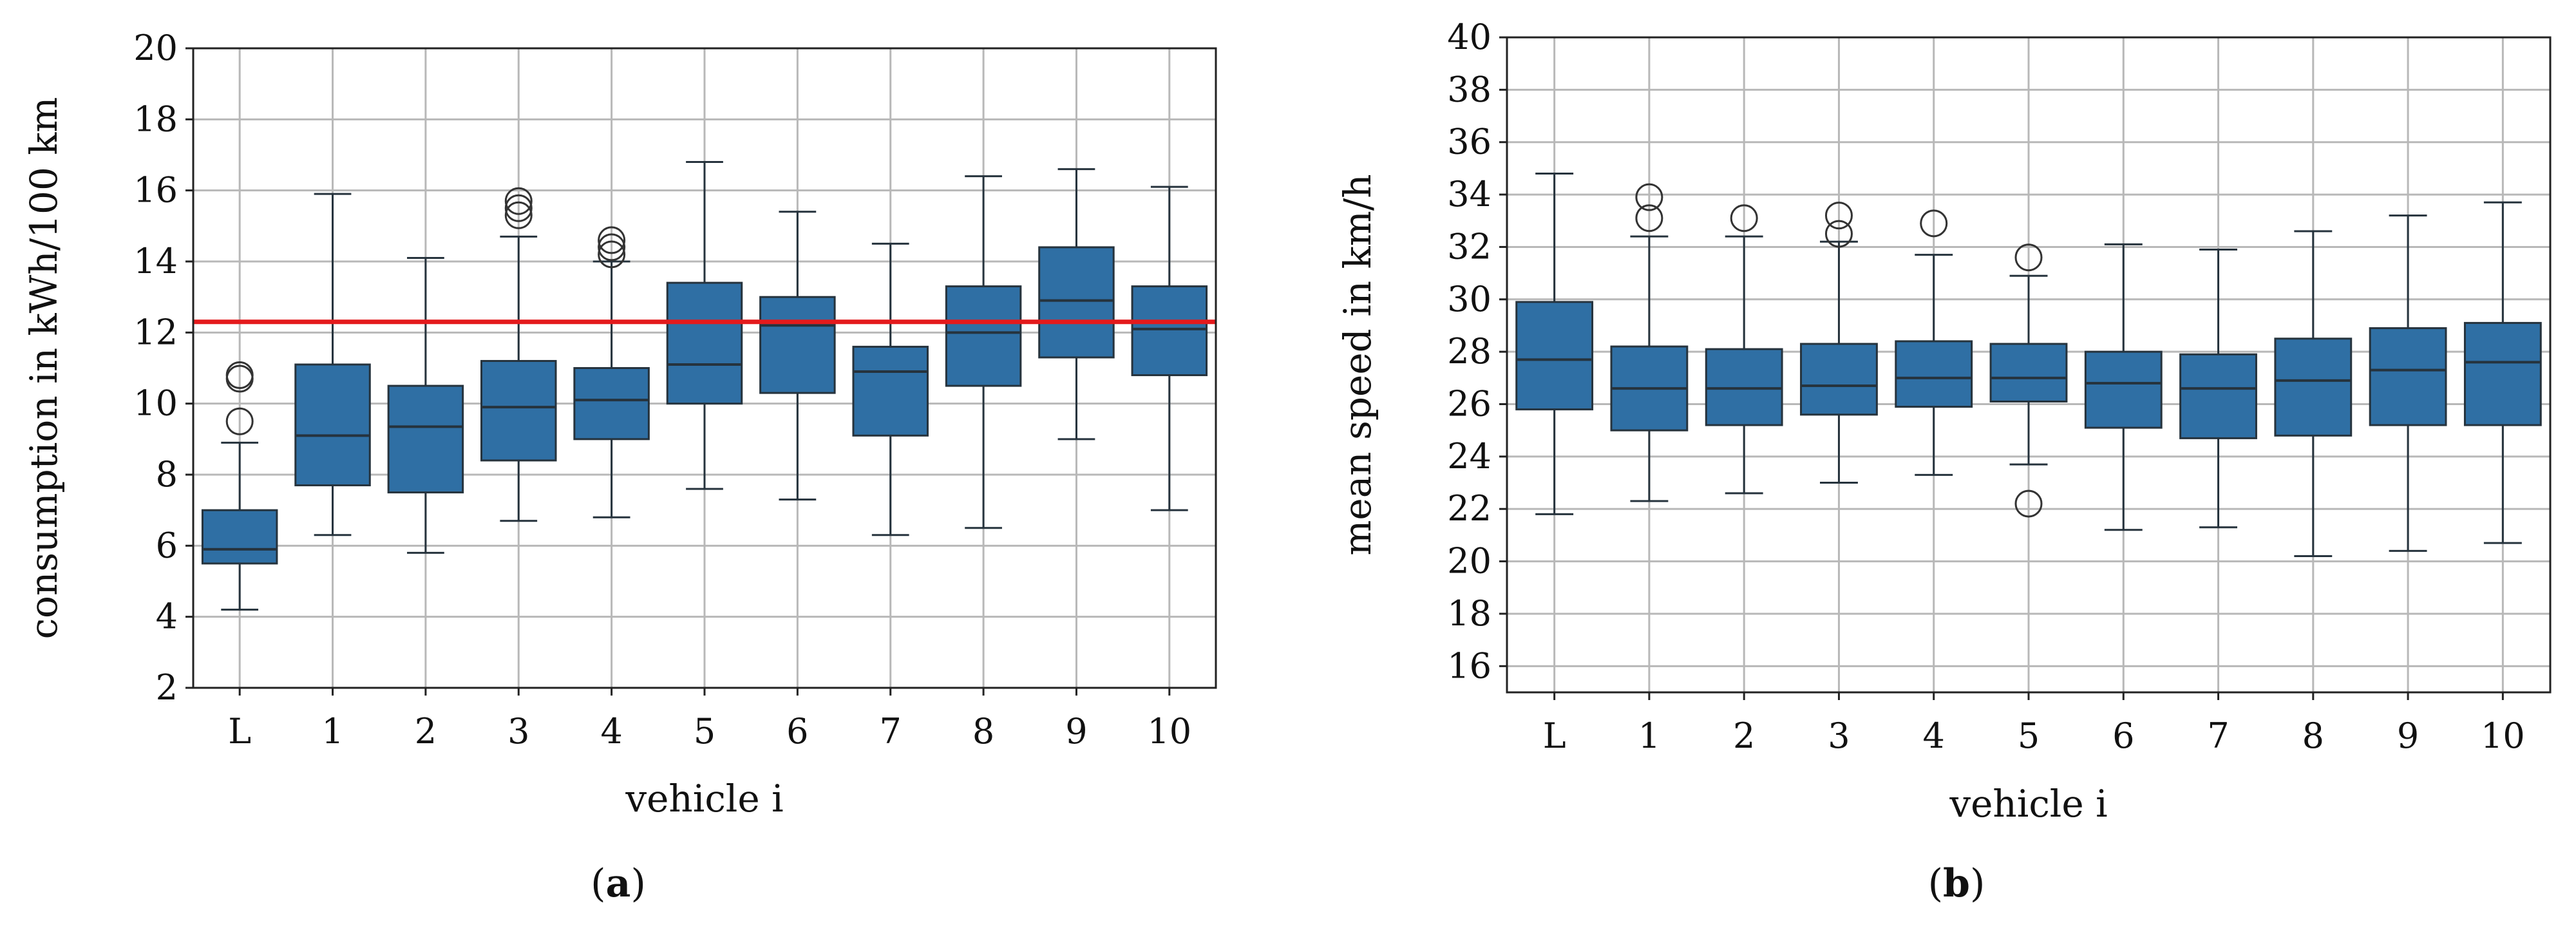  Describe the element at coordinates (1469, 37) in the screenshot. I see `y-tick-label: 40` at that location.